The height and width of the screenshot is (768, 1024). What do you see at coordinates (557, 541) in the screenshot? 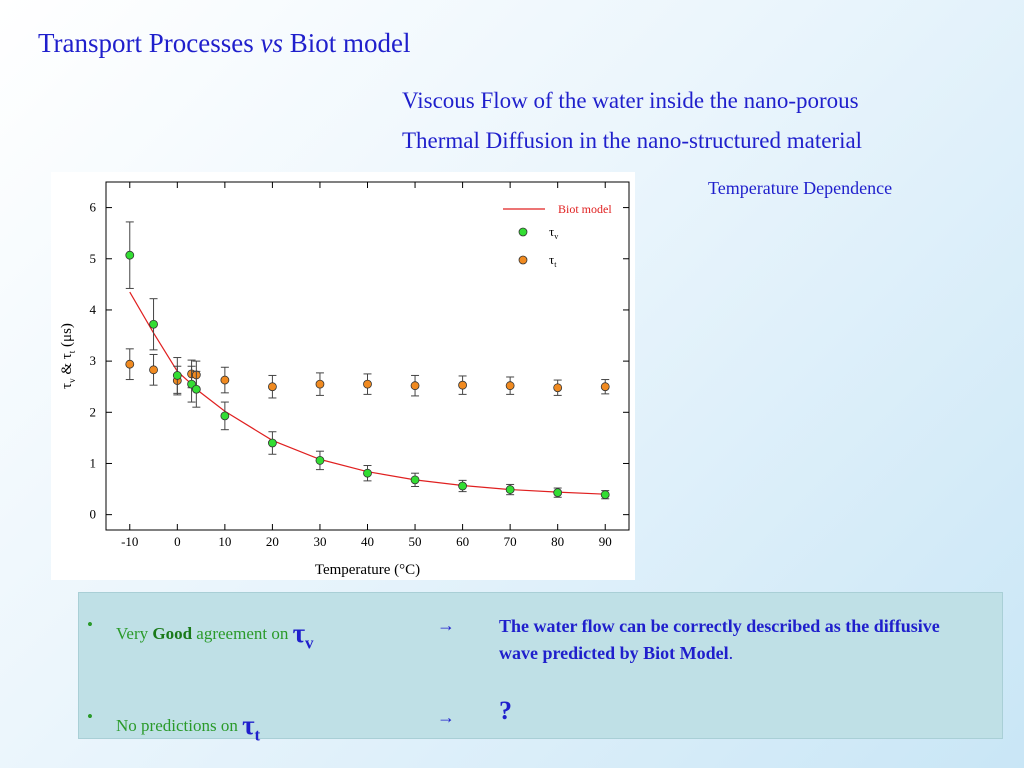
I see `x-tick-label: 80` at bounding box center [557, 541].